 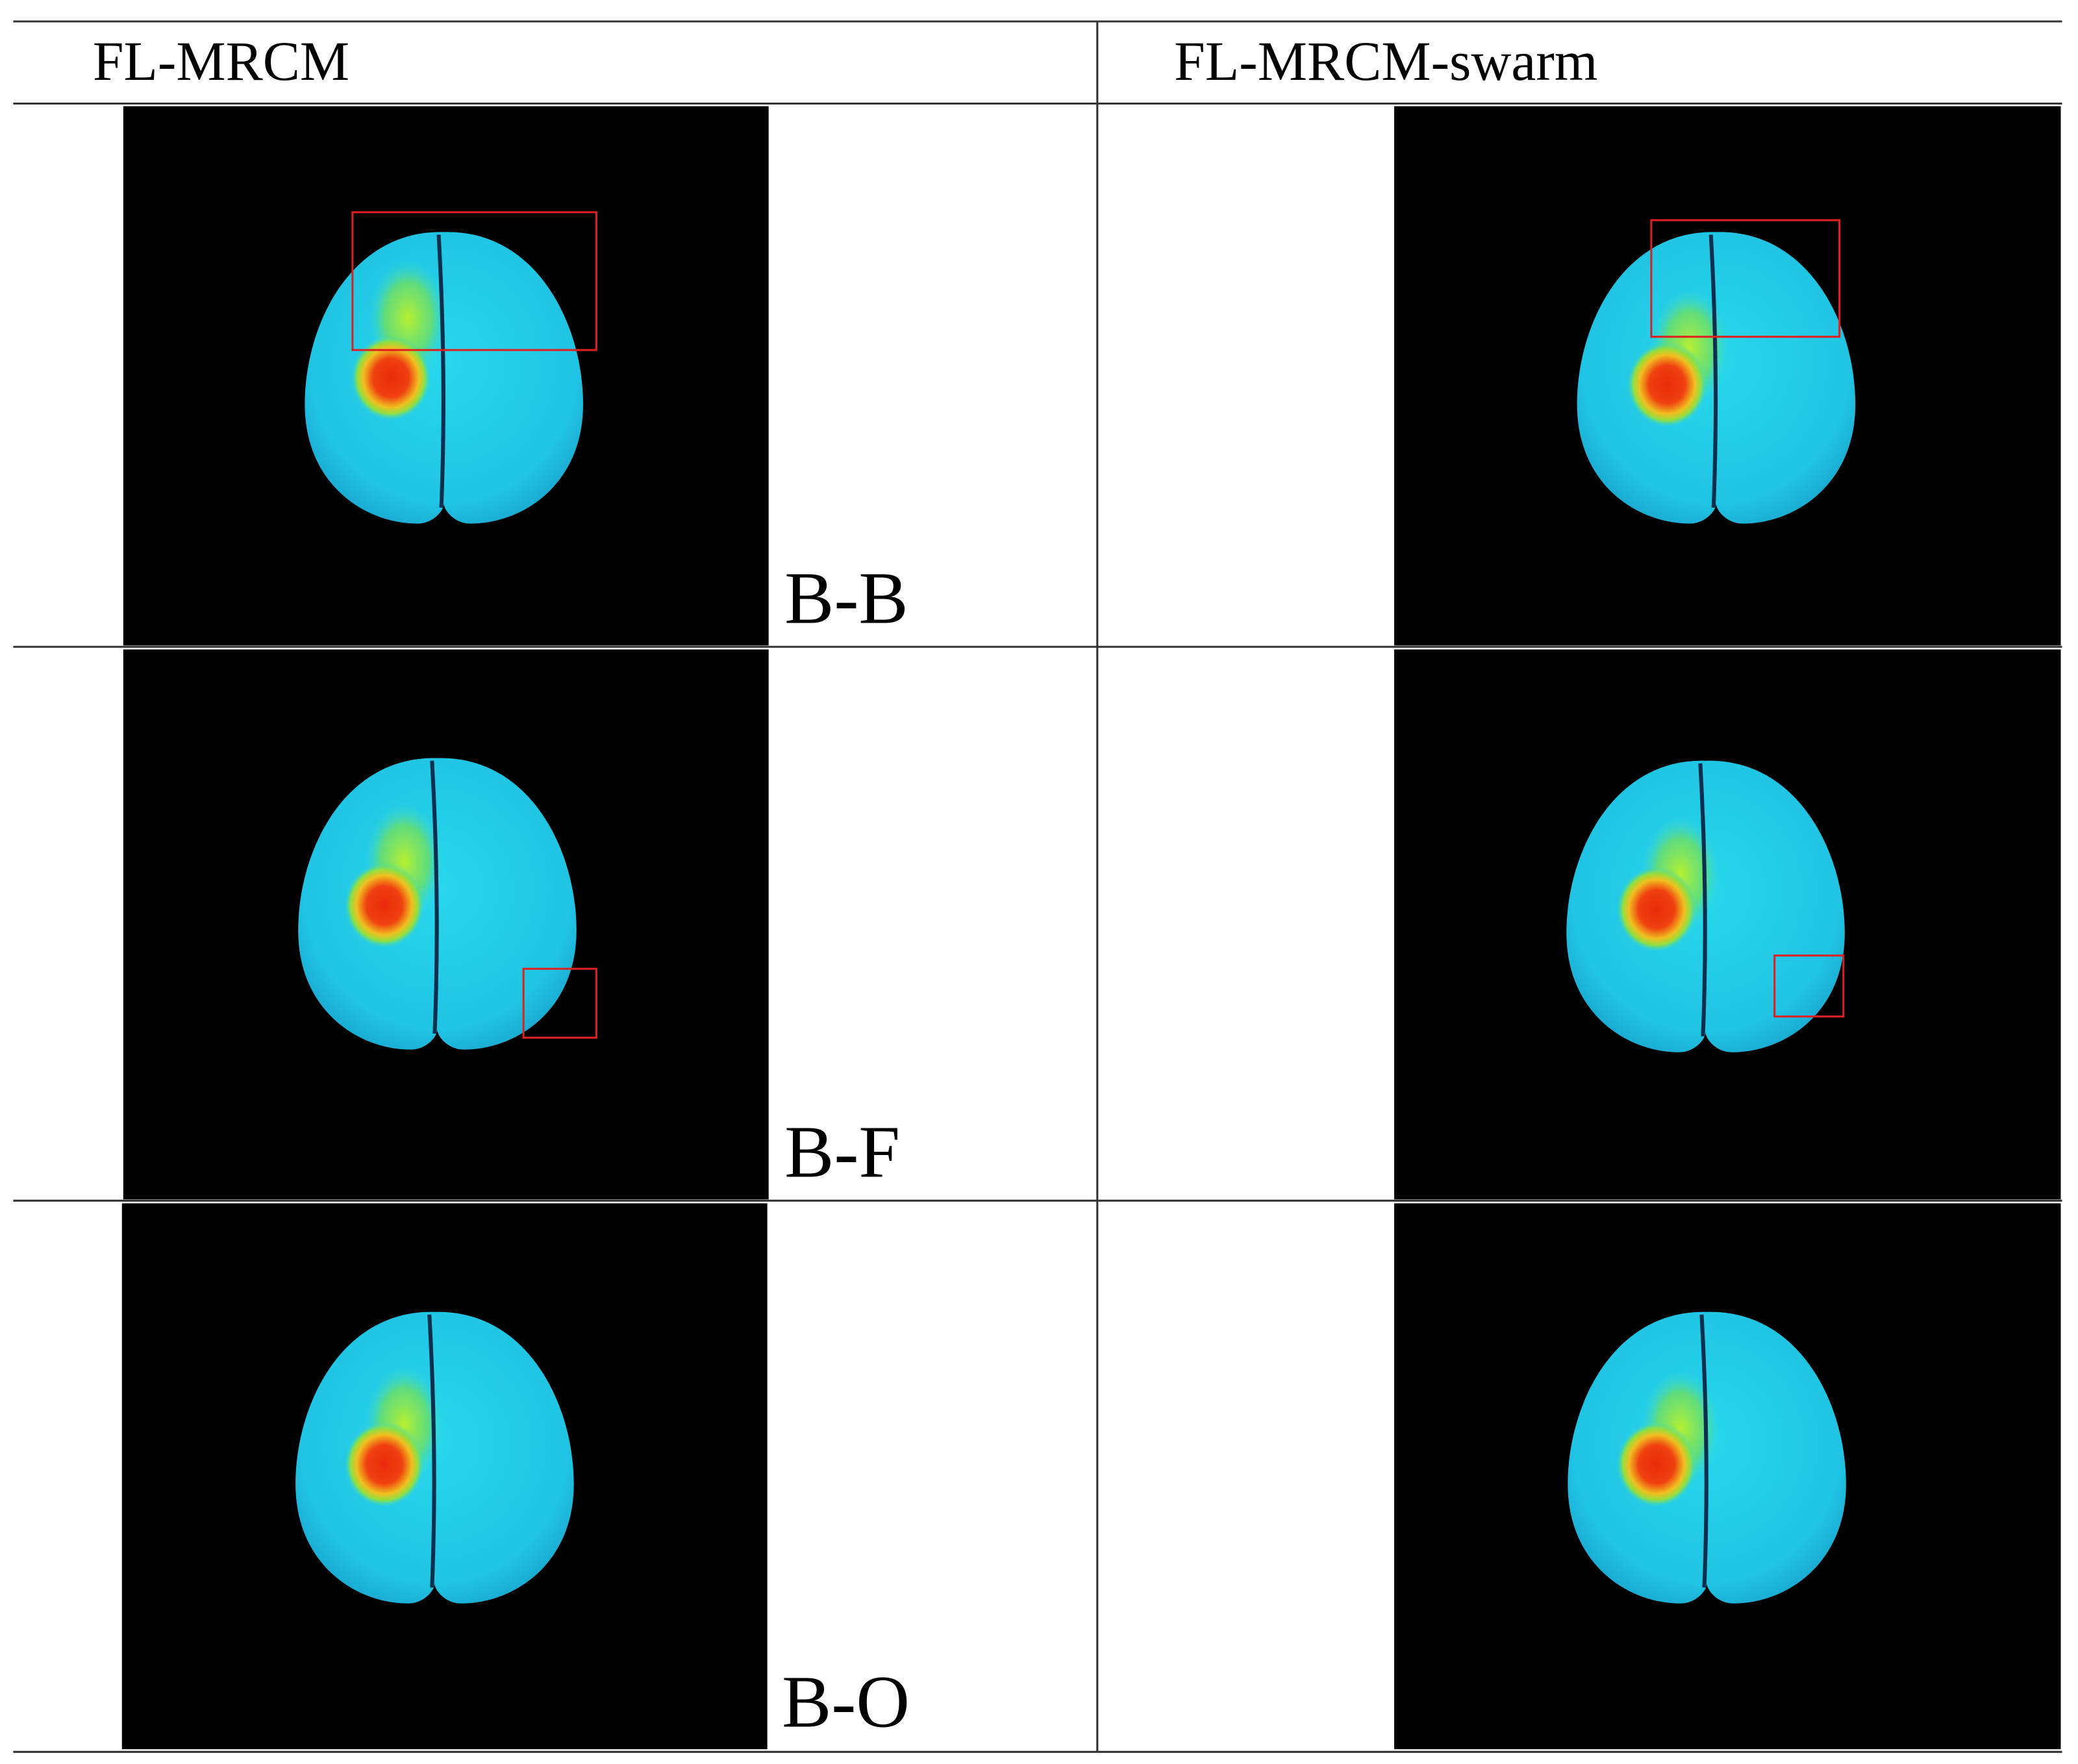 What do you see at coordinates (846, 598) in the screenshot?
I see `row-label: B-B` at bounding box center [846, 598].